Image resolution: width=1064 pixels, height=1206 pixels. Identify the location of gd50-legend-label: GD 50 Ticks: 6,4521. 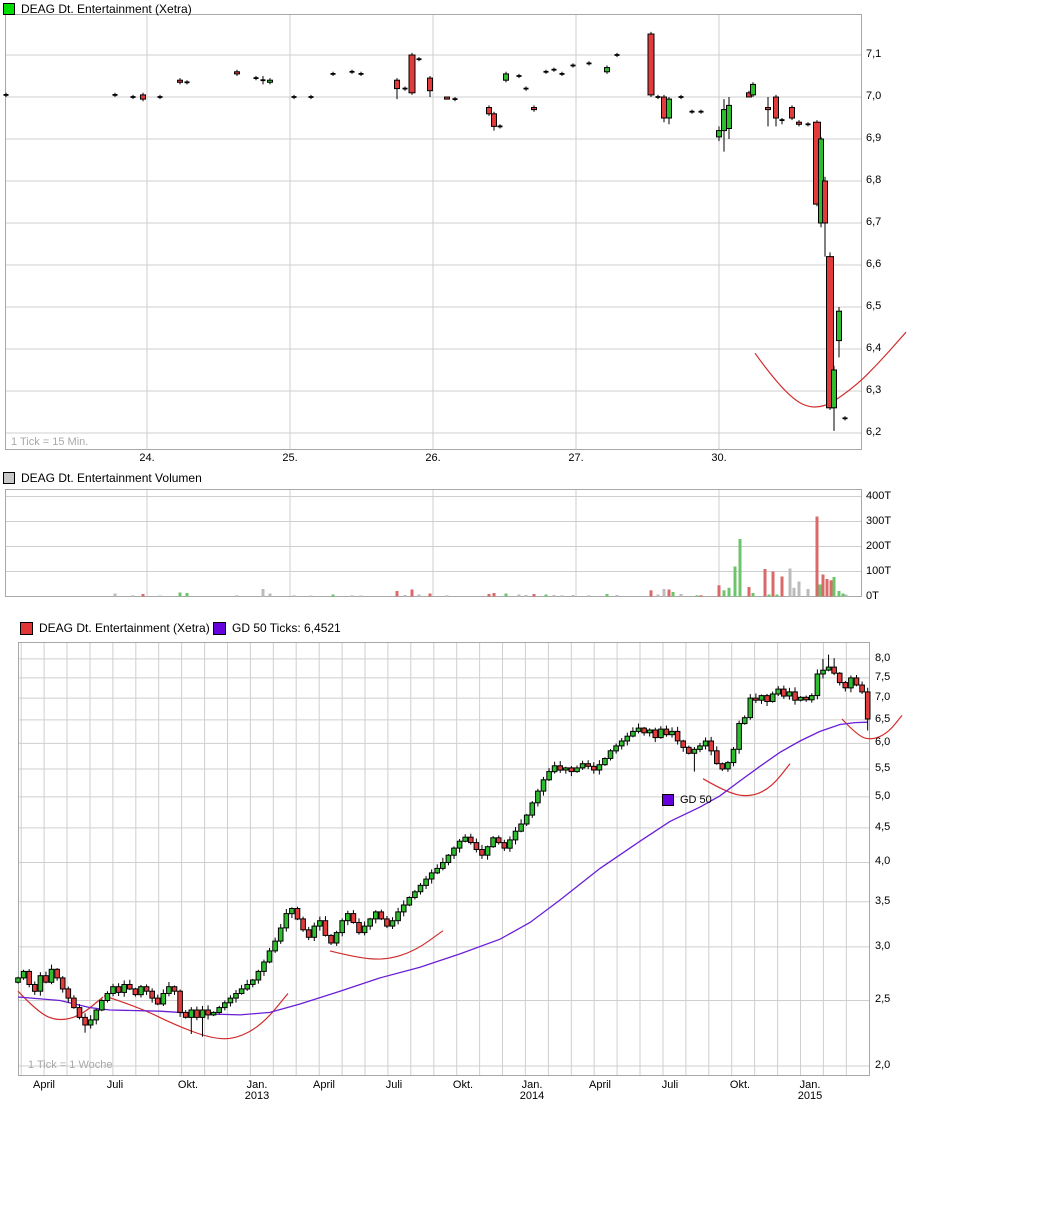
(286, 628).